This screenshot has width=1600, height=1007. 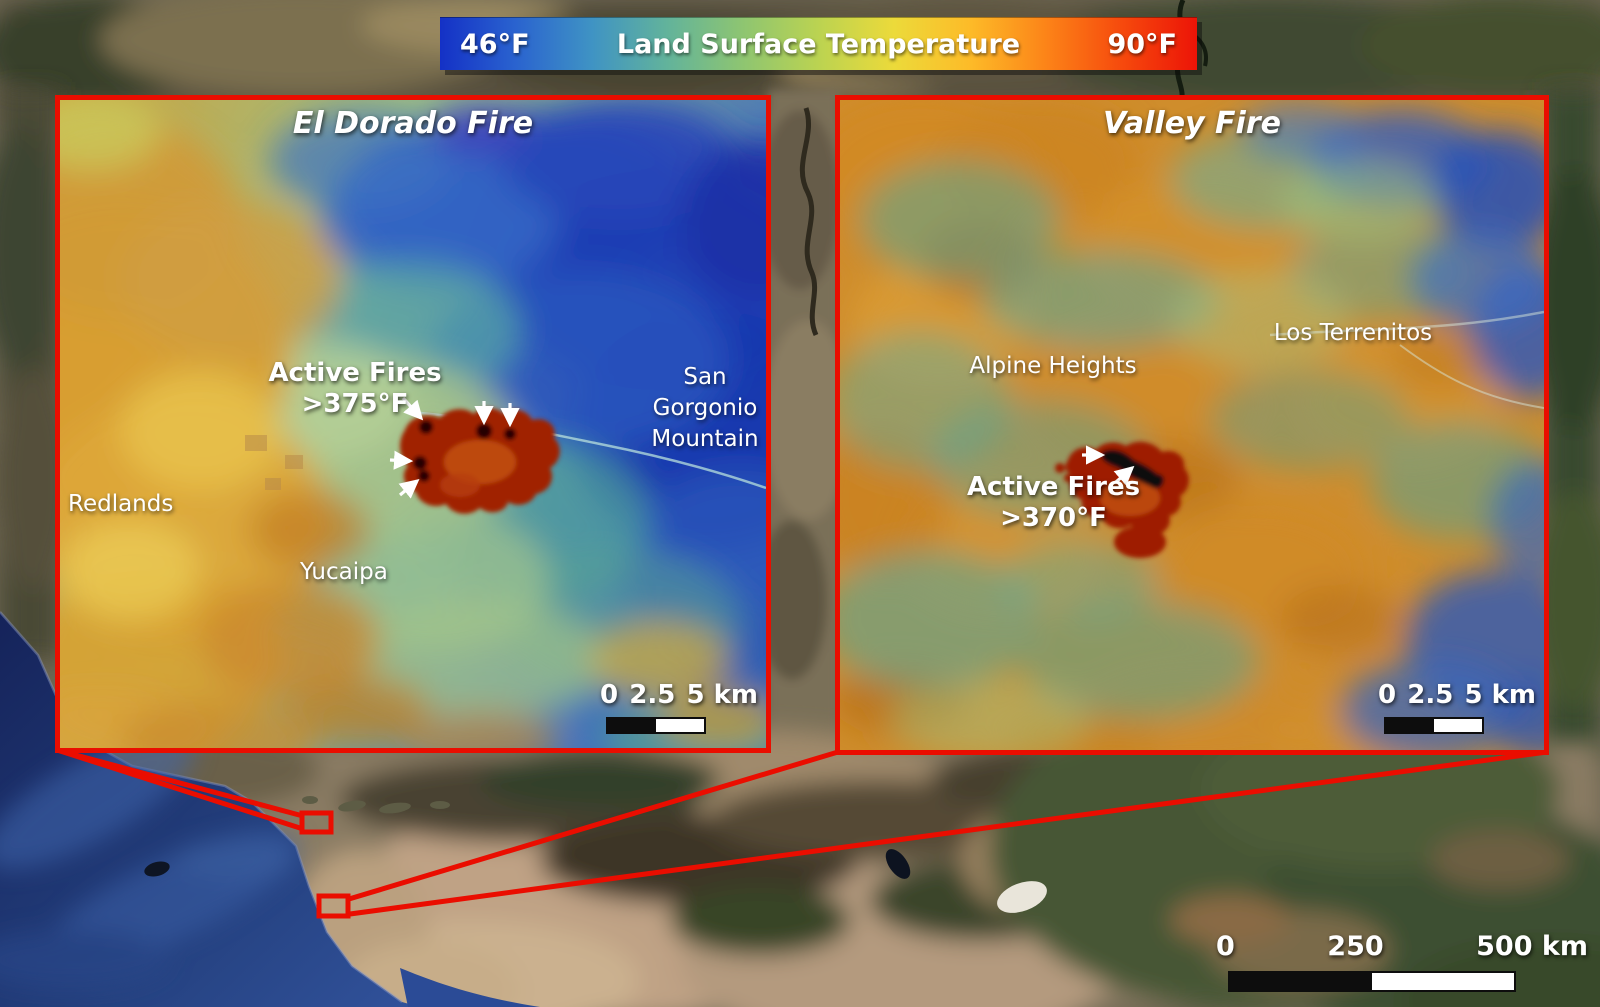 What do you see at coordinates (1053, 366) in the screenshot?
I see `label-alpine-heights: Alpine Heights` at bounding box center [1053, 366].